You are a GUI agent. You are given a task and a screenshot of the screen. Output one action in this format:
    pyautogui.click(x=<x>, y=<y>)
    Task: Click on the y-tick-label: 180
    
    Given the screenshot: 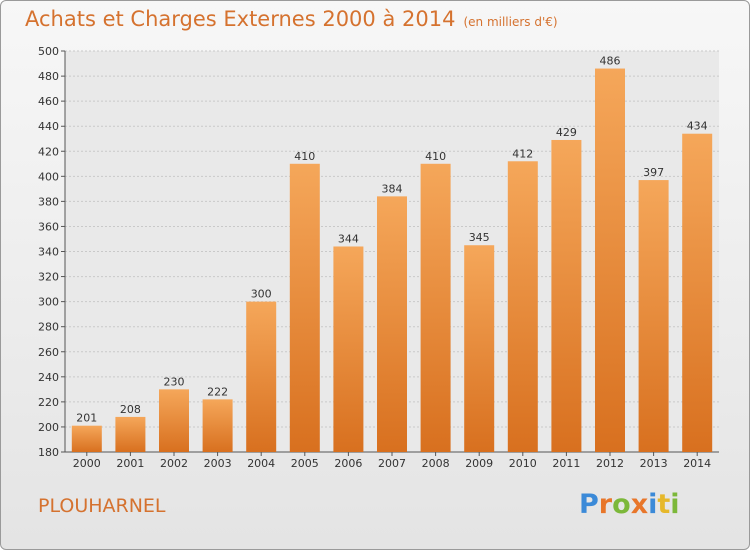 What is the action you would take?
    pyautogui.click(x=48, y=452)
    